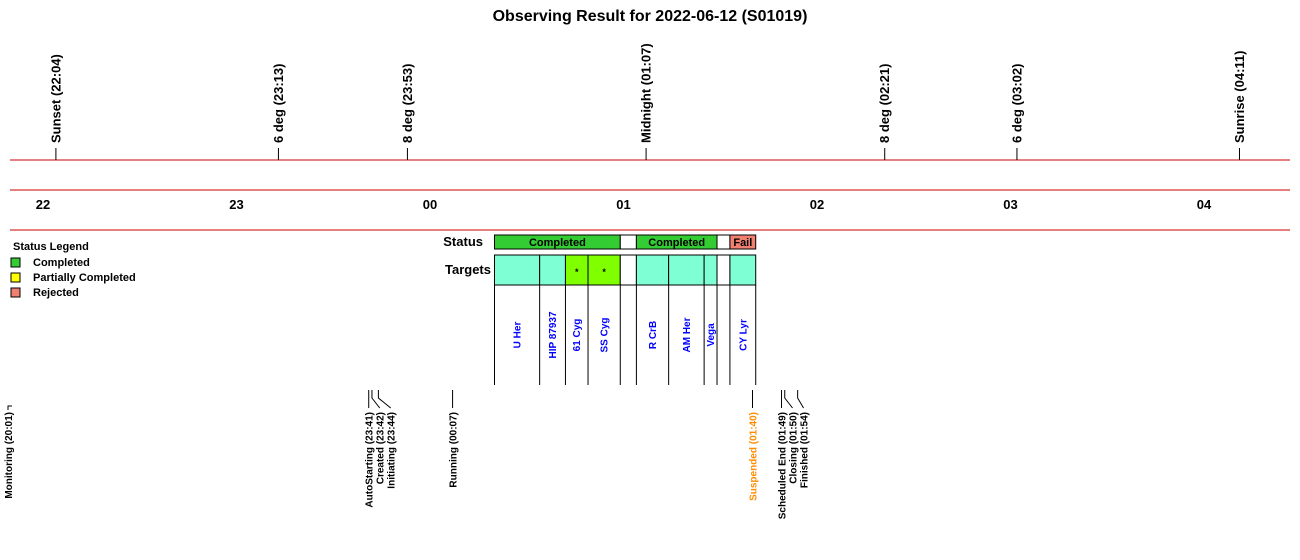 This screenshot has width=1300, height=560. What do you see at coordinates (650, 16) in the screenshot?
I see `chart-title: Observing Result for 2022-06-12 (S01019)` at bounding box center [650, 16].